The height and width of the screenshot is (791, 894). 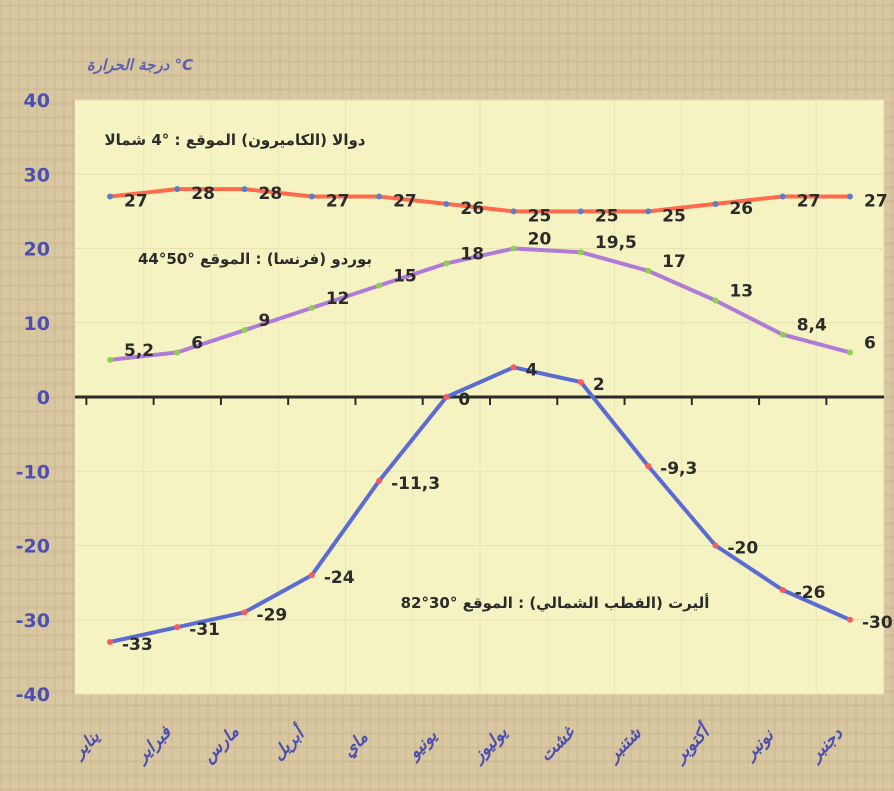 I want to click on data-label: -24, so click(x=339, y=578).